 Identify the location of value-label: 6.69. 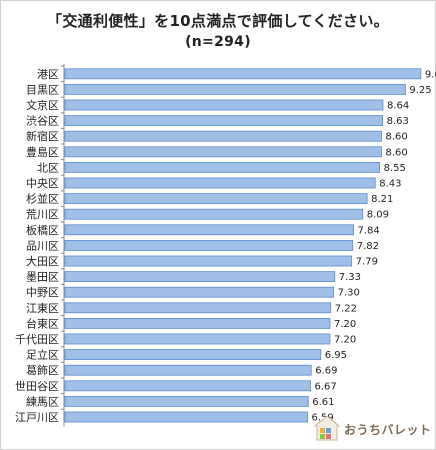
(326, 371).